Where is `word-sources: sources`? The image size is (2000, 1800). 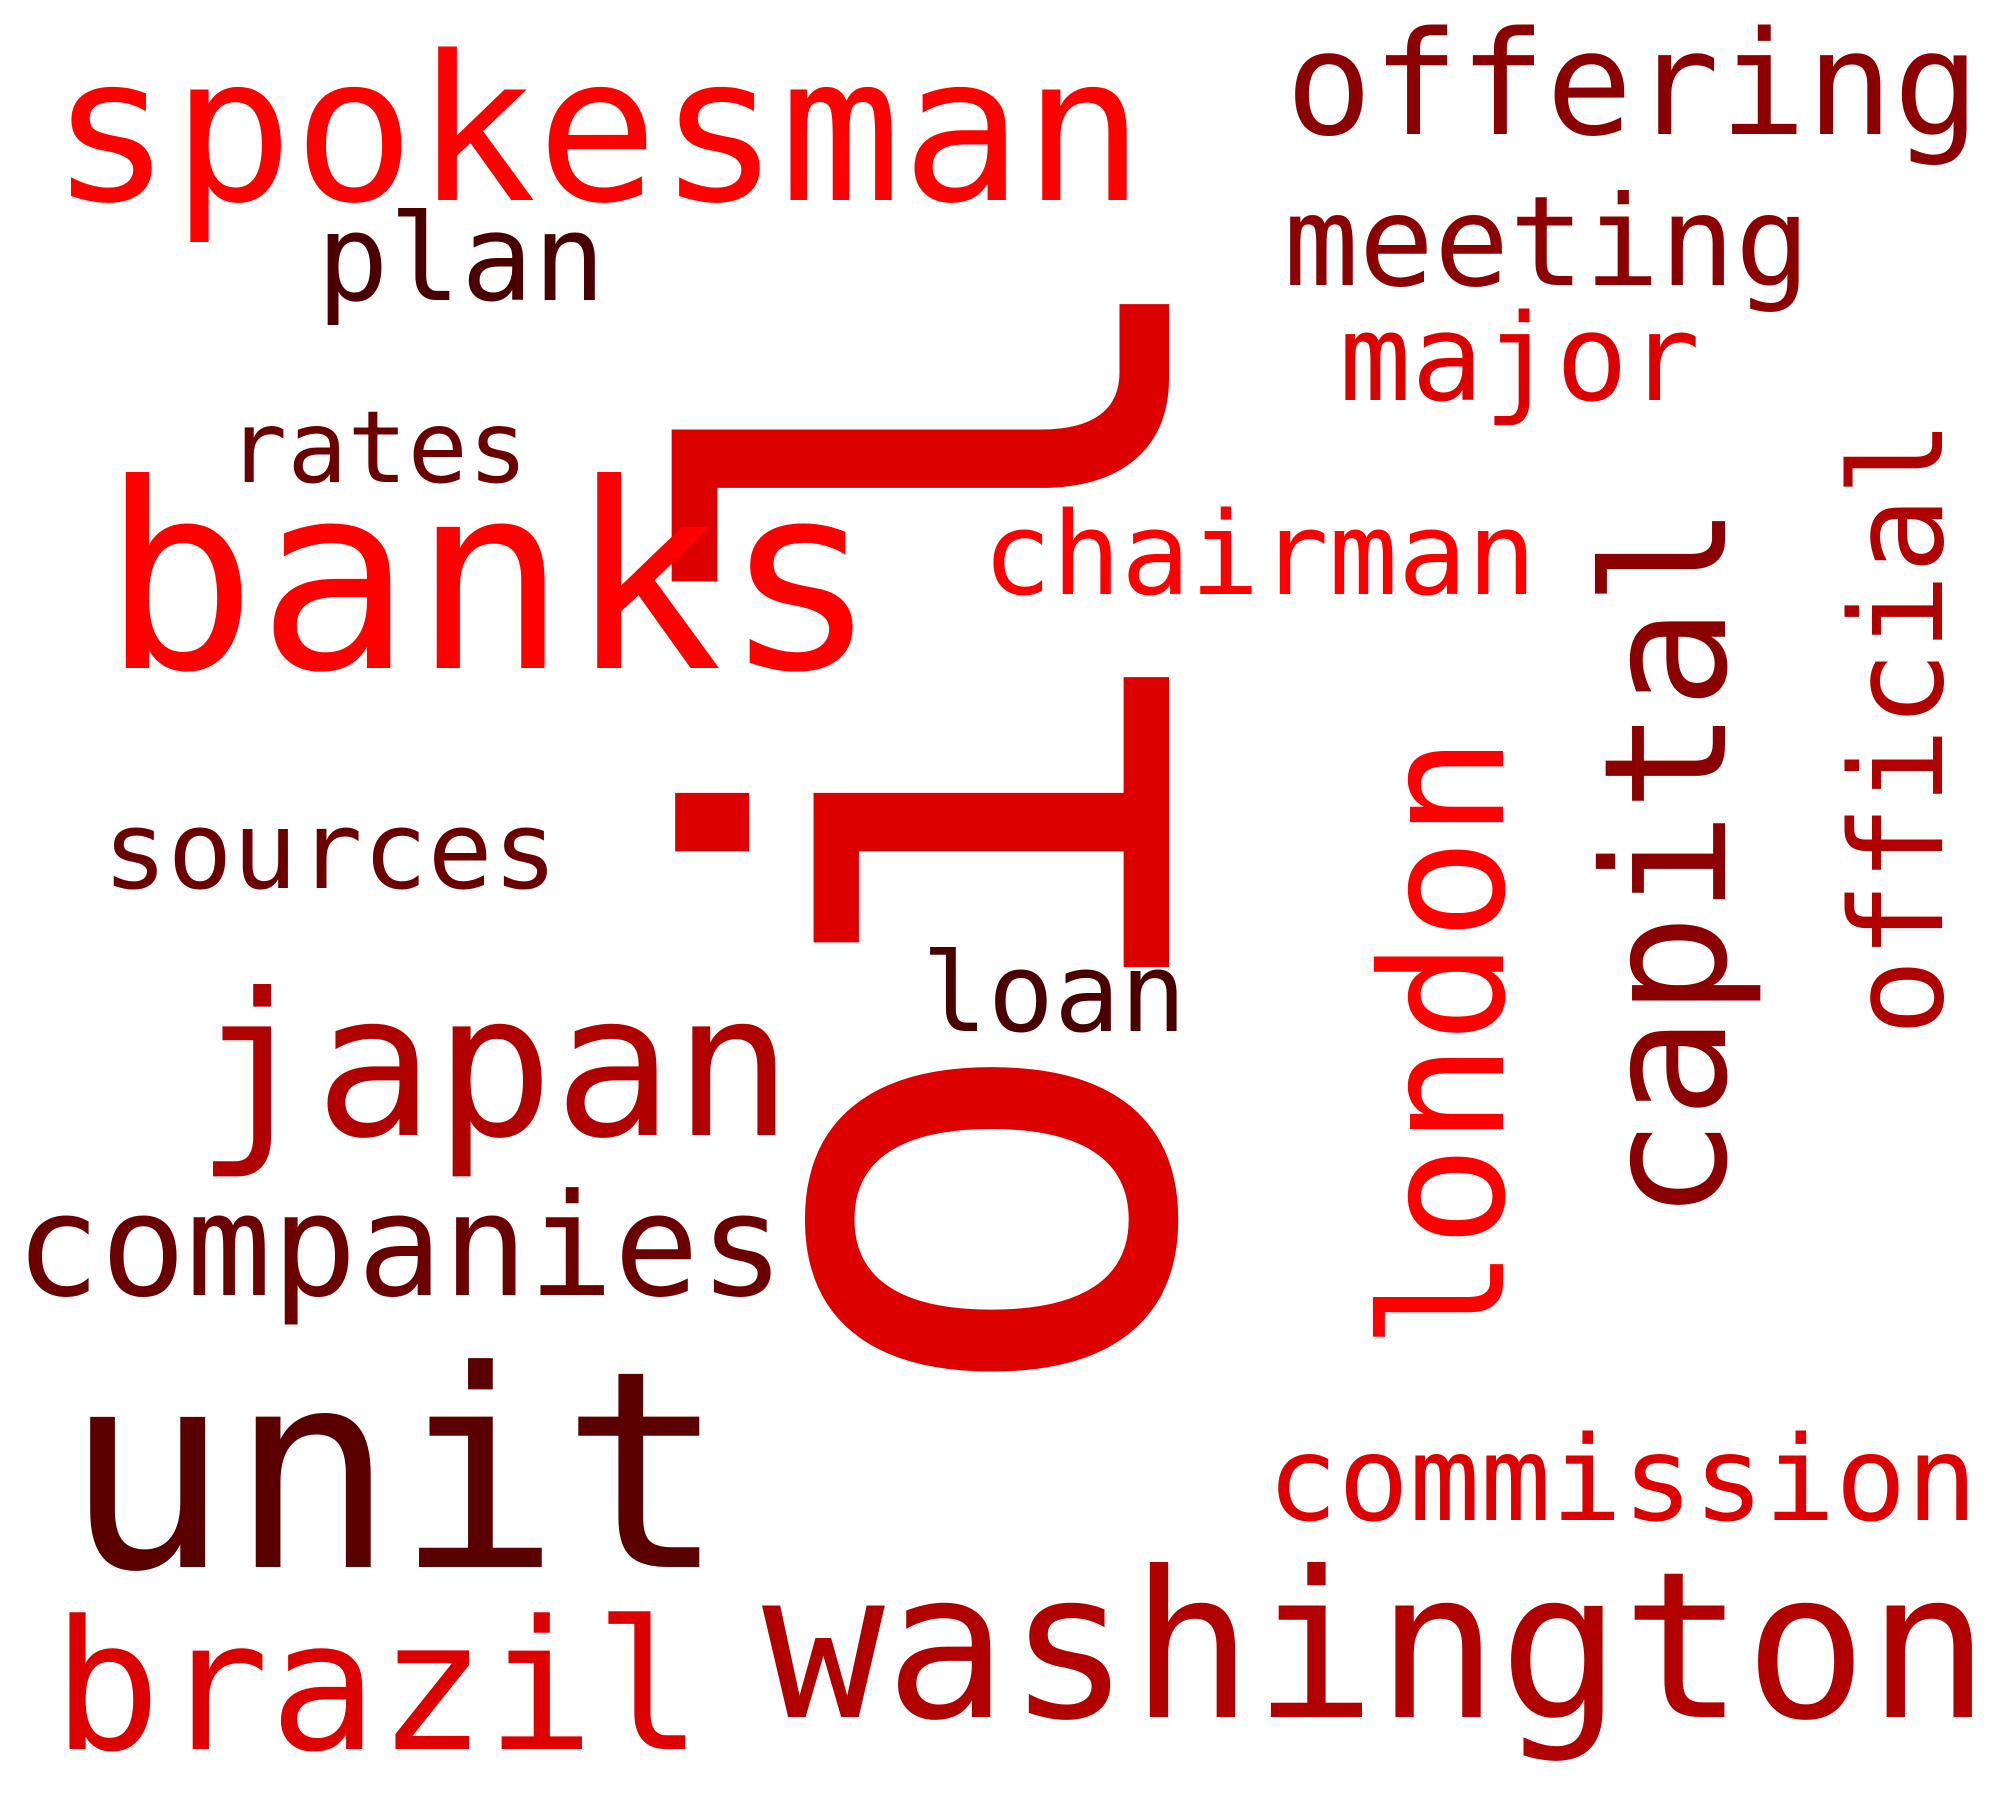 word-sources: sources is located at coordinates (330, 851).